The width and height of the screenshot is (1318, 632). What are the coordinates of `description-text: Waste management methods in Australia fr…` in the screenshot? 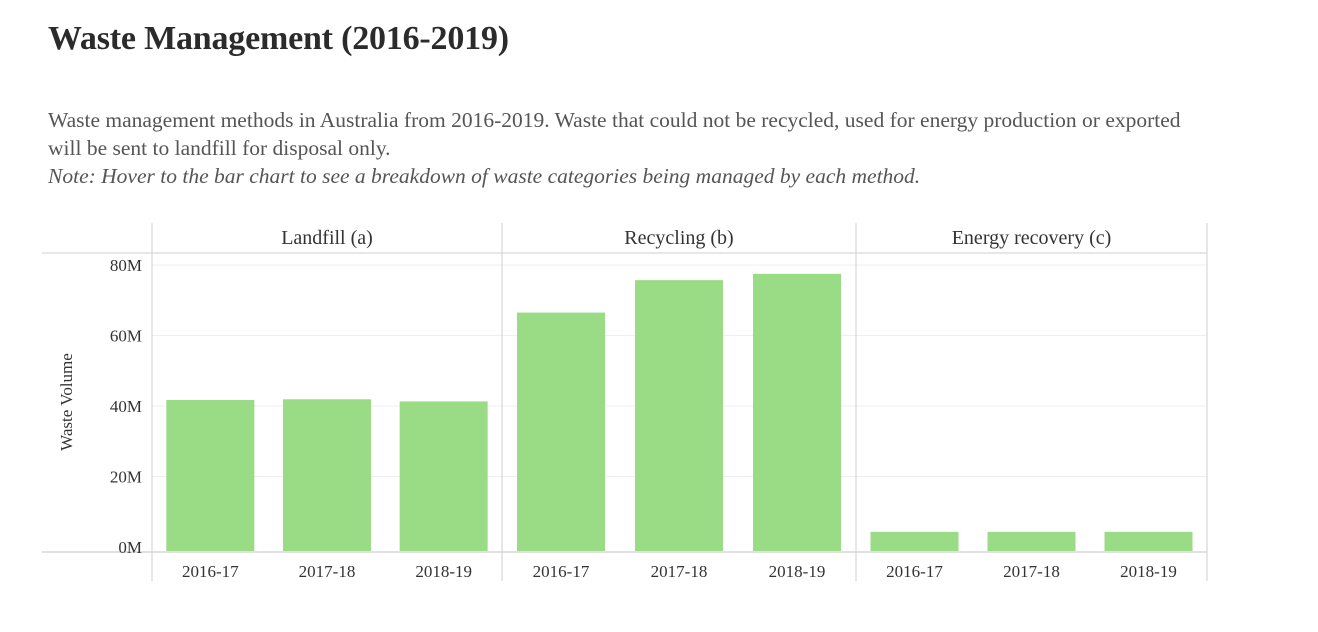 It's located at (614, 134).